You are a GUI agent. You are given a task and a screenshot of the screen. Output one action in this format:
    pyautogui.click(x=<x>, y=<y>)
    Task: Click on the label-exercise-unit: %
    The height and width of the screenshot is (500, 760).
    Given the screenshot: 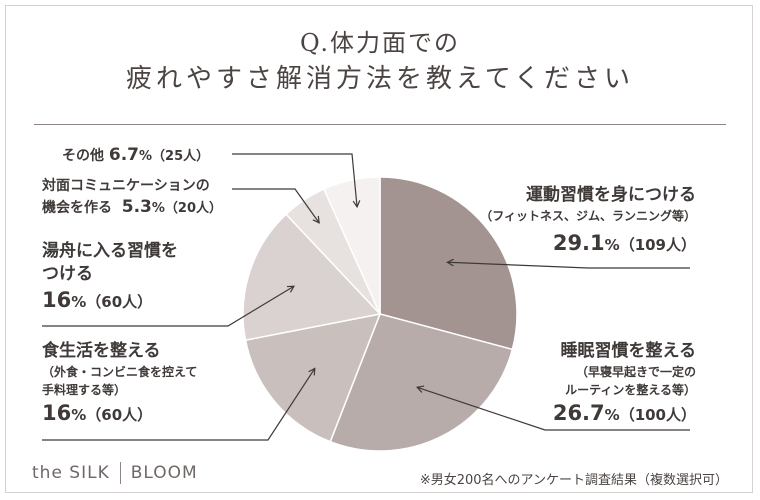 What is the action you would take?
    pyautogui.click(x=612, y=245)
    